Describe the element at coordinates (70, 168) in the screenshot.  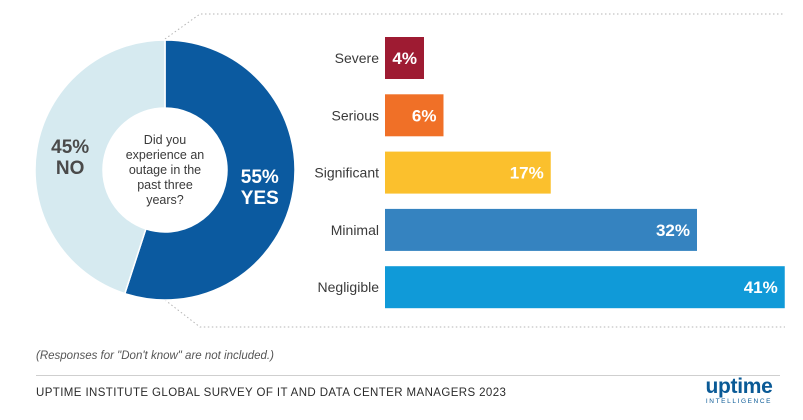
I see `donut-label-no: NO` at that location.